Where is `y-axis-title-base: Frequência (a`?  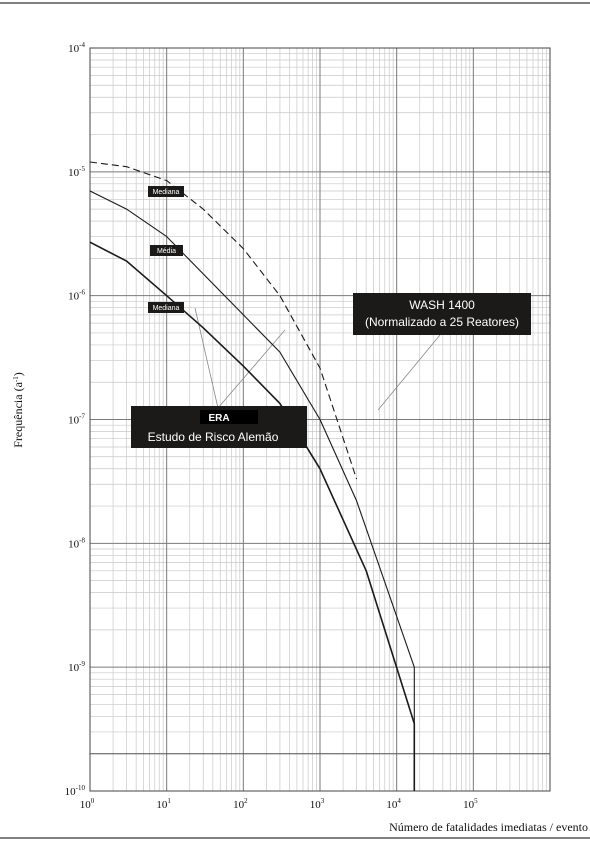 y-axis-title-base: Frequência (a is located at coordinates (18, 414).